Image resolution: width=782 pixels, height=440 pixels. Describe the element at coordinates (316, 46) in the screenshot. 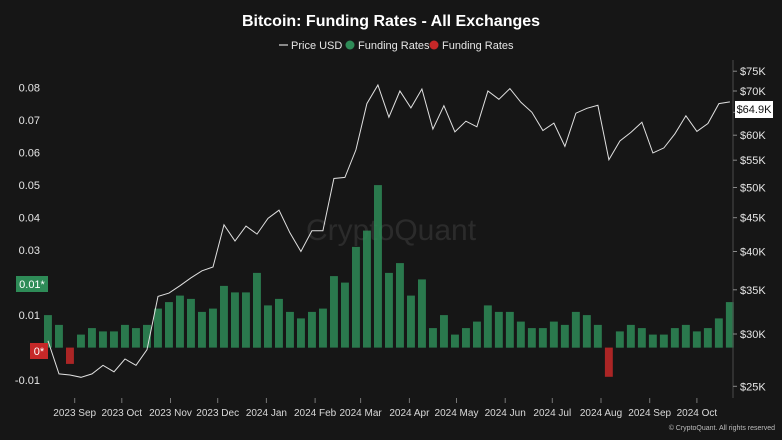

I see `legend-price-label: Price USD` at that location.